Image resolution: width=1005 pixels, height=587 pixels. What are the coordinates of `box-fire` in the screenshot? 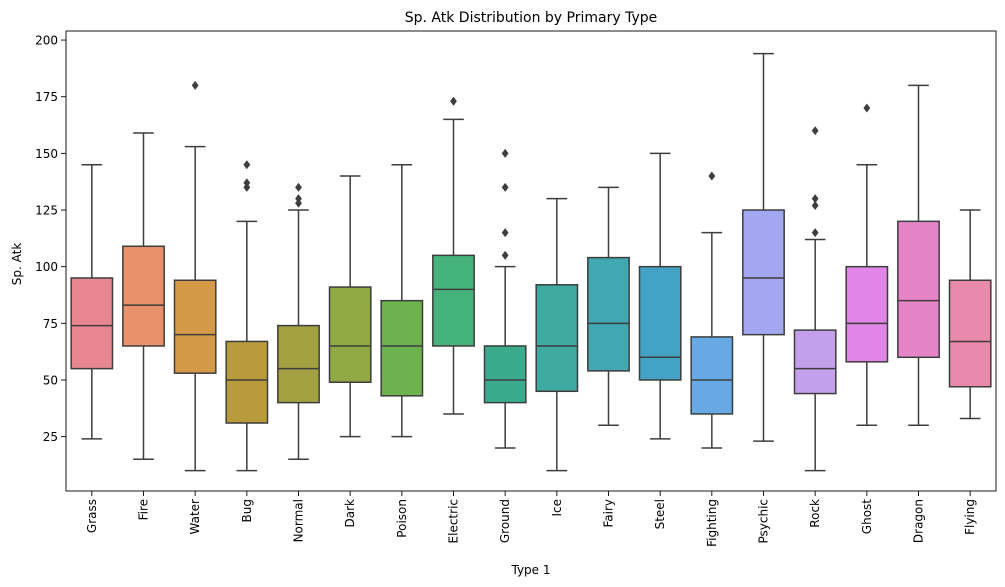 It's located at (143, 296).